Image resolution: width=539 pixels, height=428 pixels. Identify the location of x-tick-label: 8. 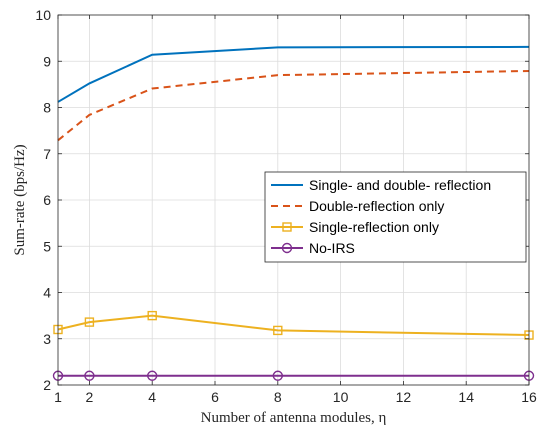
(278, 397).